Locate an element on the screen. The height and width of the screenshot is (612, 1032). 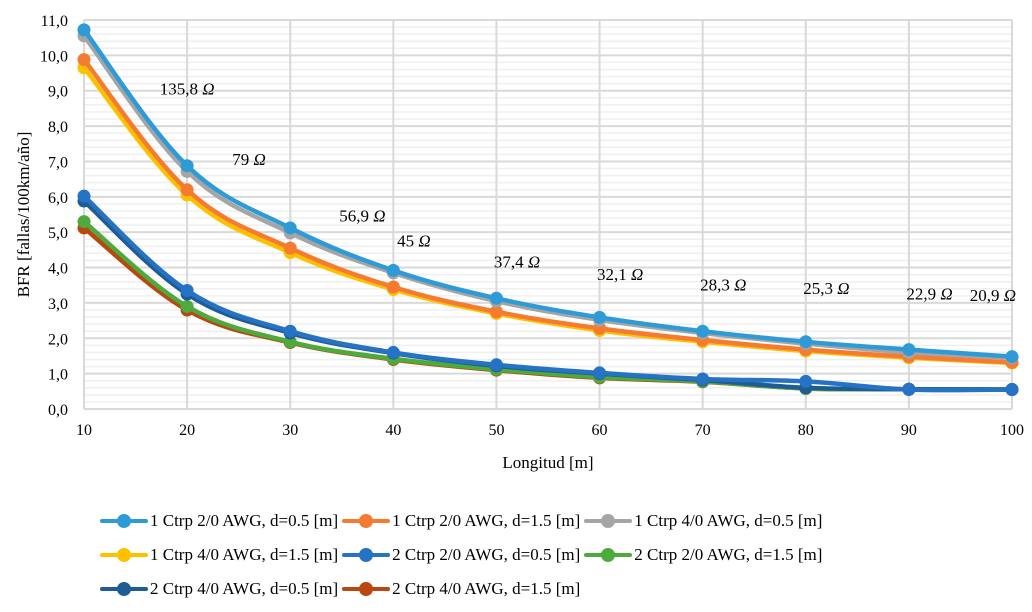
x-tick-label: 60 is located at coordinates (600, 430).